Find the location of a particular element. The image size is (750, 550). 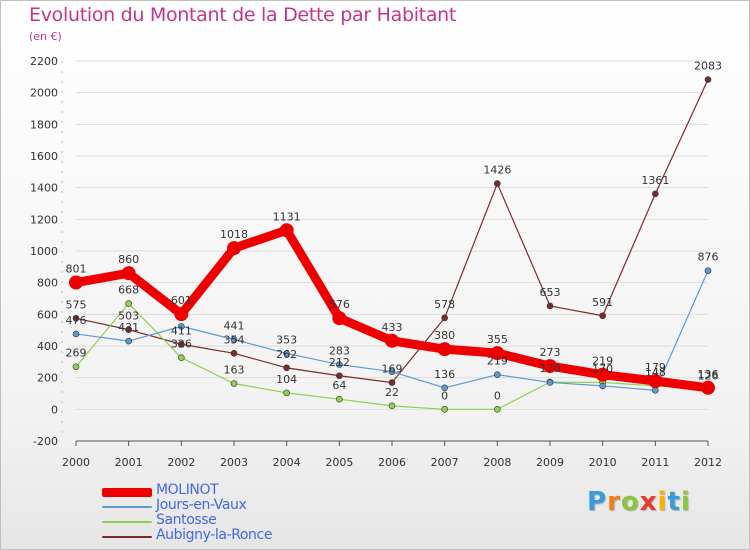

y-tick-label: 2000 is located at coordinates (44, 93).